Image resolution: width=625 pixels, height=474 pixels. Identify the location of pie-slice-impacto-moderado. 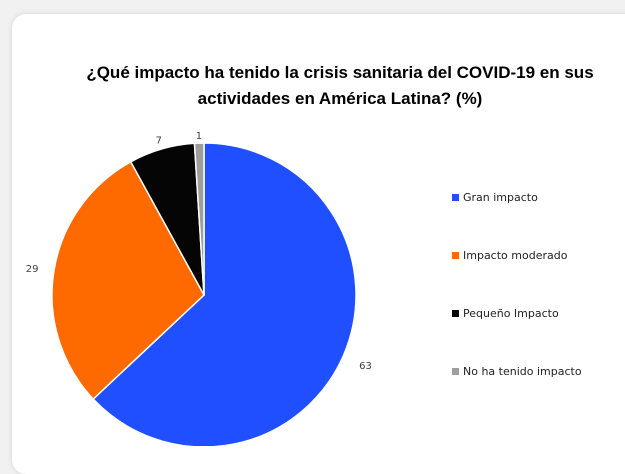
(128, 280).